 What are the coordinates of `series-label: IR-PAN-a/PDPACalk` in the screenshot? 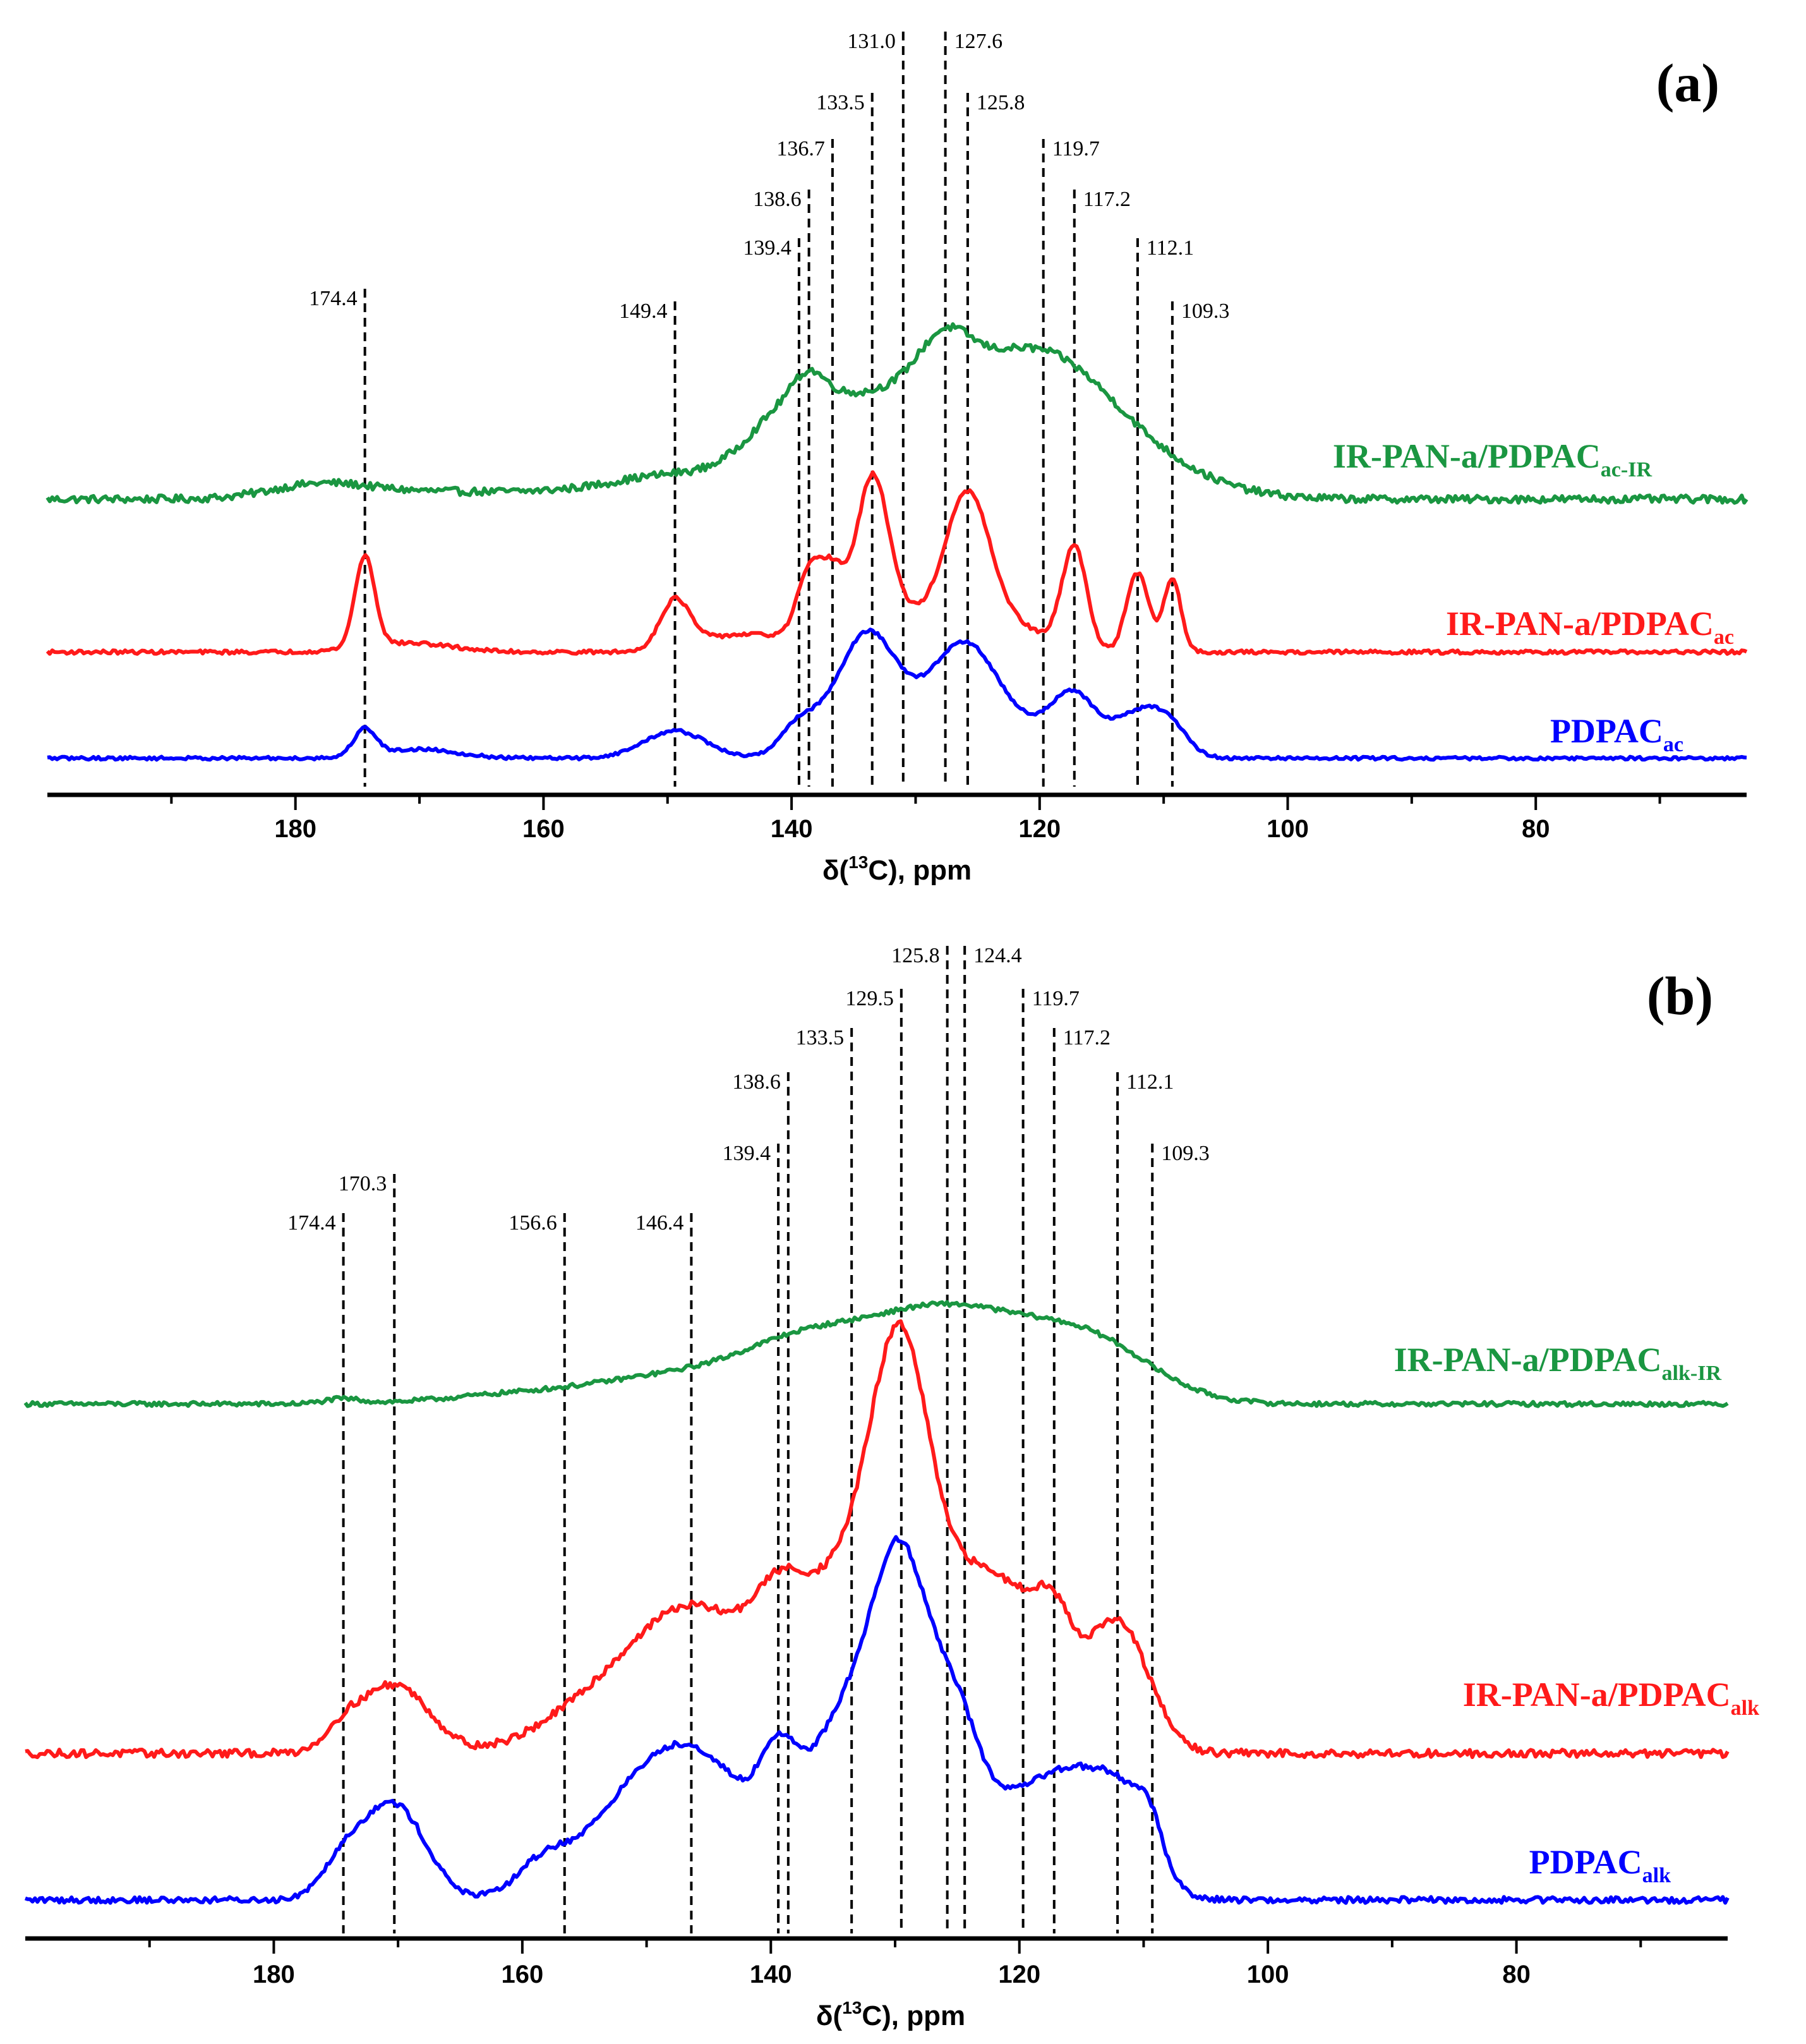 It's located at (1611, 1698).